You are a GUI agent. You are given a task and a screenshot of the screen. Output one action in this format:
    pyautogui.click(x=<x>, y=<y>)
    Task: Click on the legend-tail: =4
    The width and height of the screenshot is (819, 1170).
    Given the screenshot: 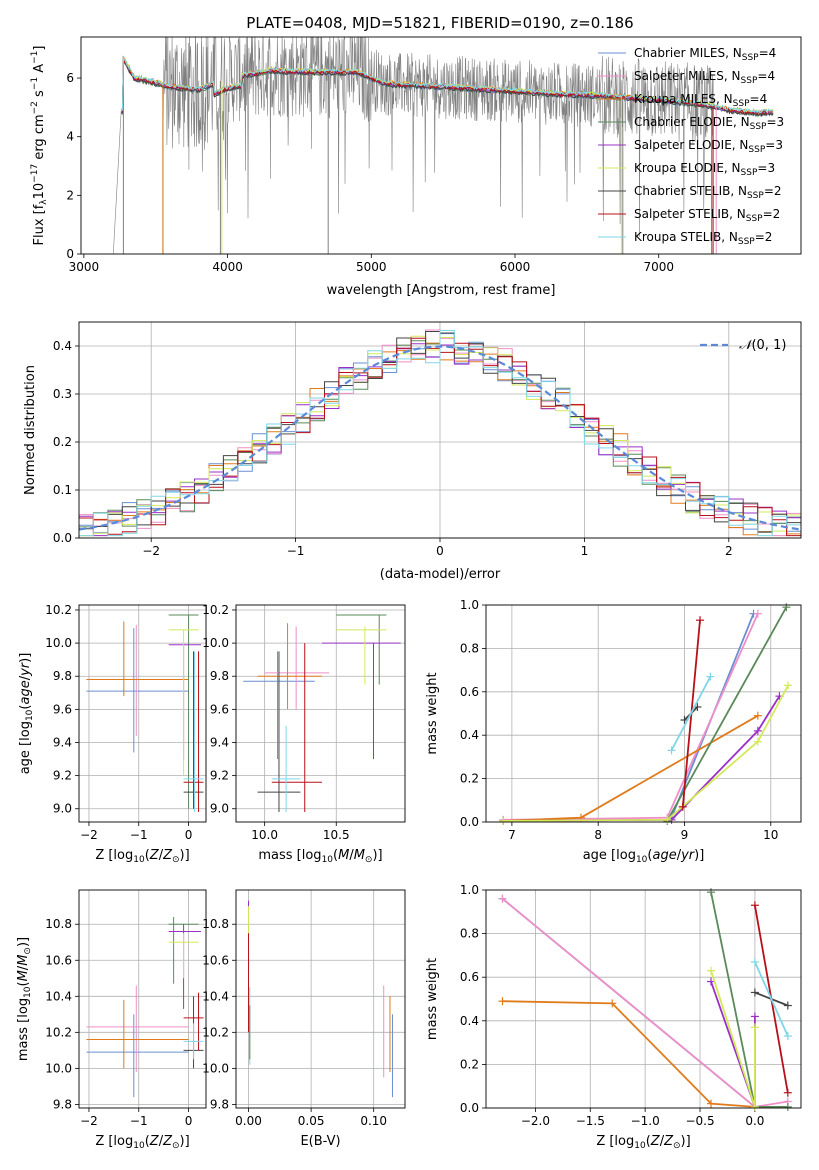 What is the action you would take?
    pyautogui.click(x=766, y=76)
    